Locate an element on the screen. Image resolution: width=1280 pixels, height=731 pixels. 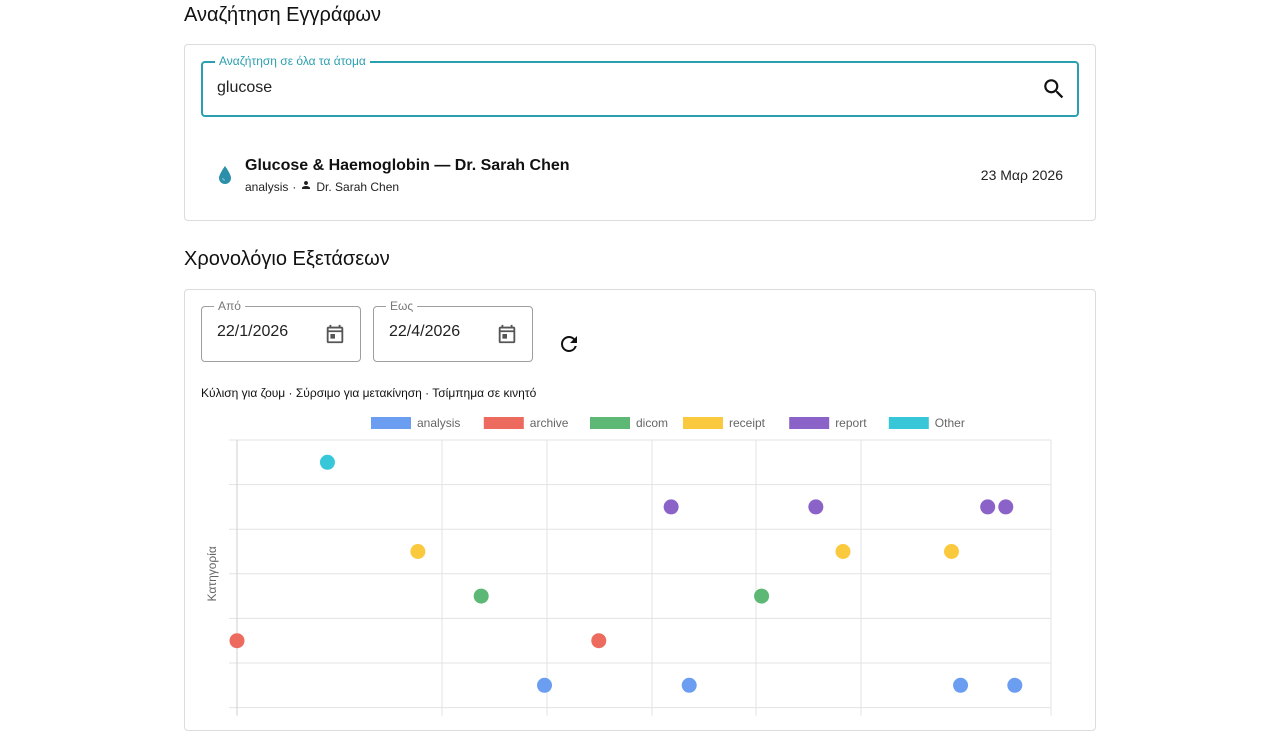
from-date-label: Από is located at coordinates (229, 306).